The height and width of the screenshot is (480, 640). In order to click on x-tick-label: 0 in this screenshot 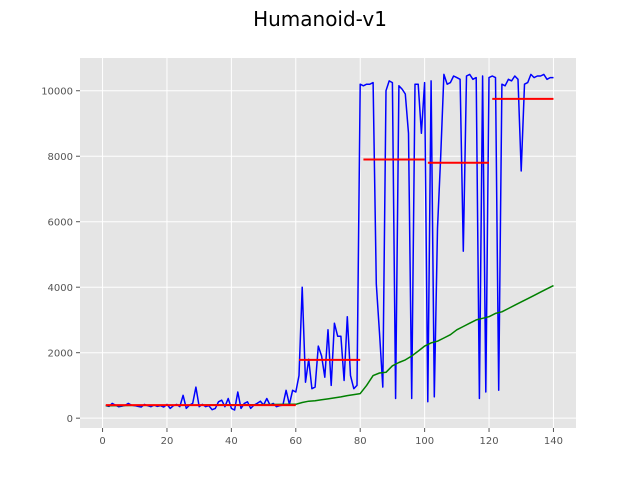, I will do `click(102, 441)`.